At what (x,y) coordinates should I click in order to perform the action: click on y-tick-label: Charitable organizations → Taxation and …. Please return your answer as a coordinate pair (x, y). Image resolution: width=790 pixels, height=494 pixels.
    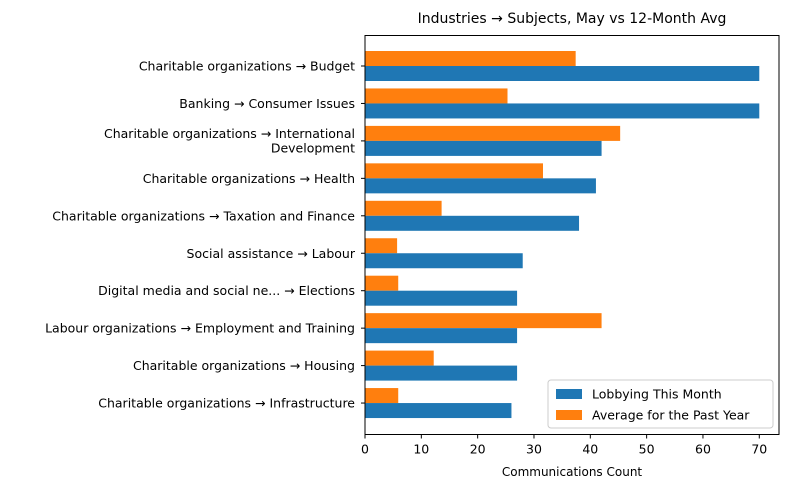
    Looking at the image, I should click on (203, 215).